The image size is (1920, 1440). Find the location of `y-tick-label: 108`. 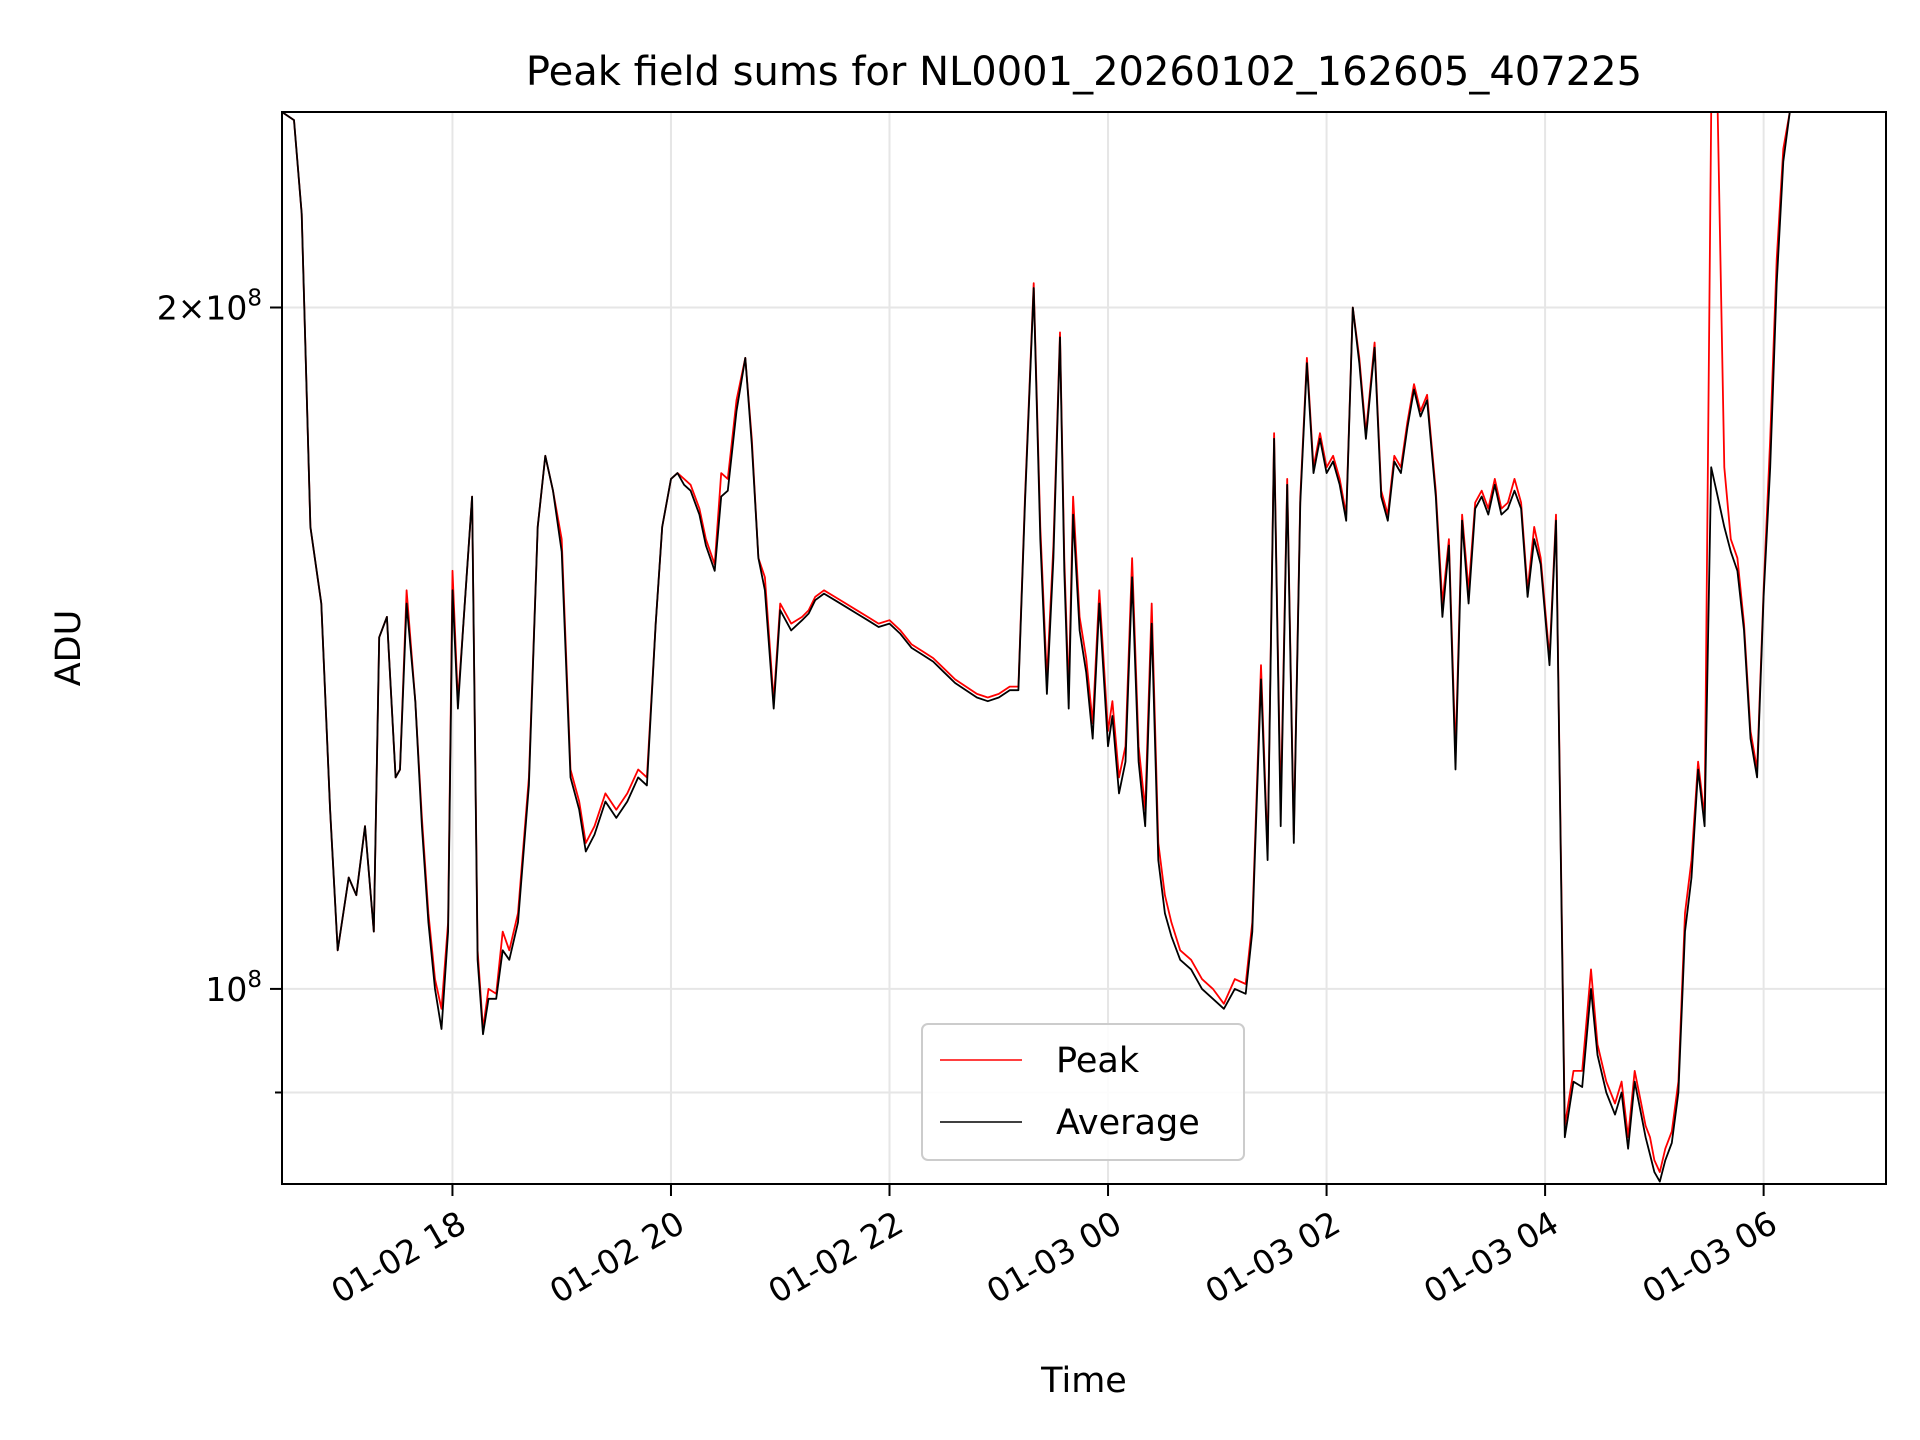

y-tick-label: 108 is located at coordinates (233, 988).